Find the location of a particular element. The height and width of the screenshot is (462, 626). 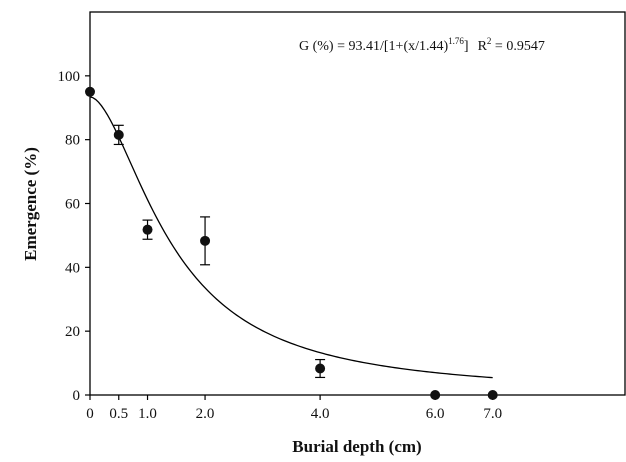

r-squared-sup: 2 is located at coordinates (489, 41).